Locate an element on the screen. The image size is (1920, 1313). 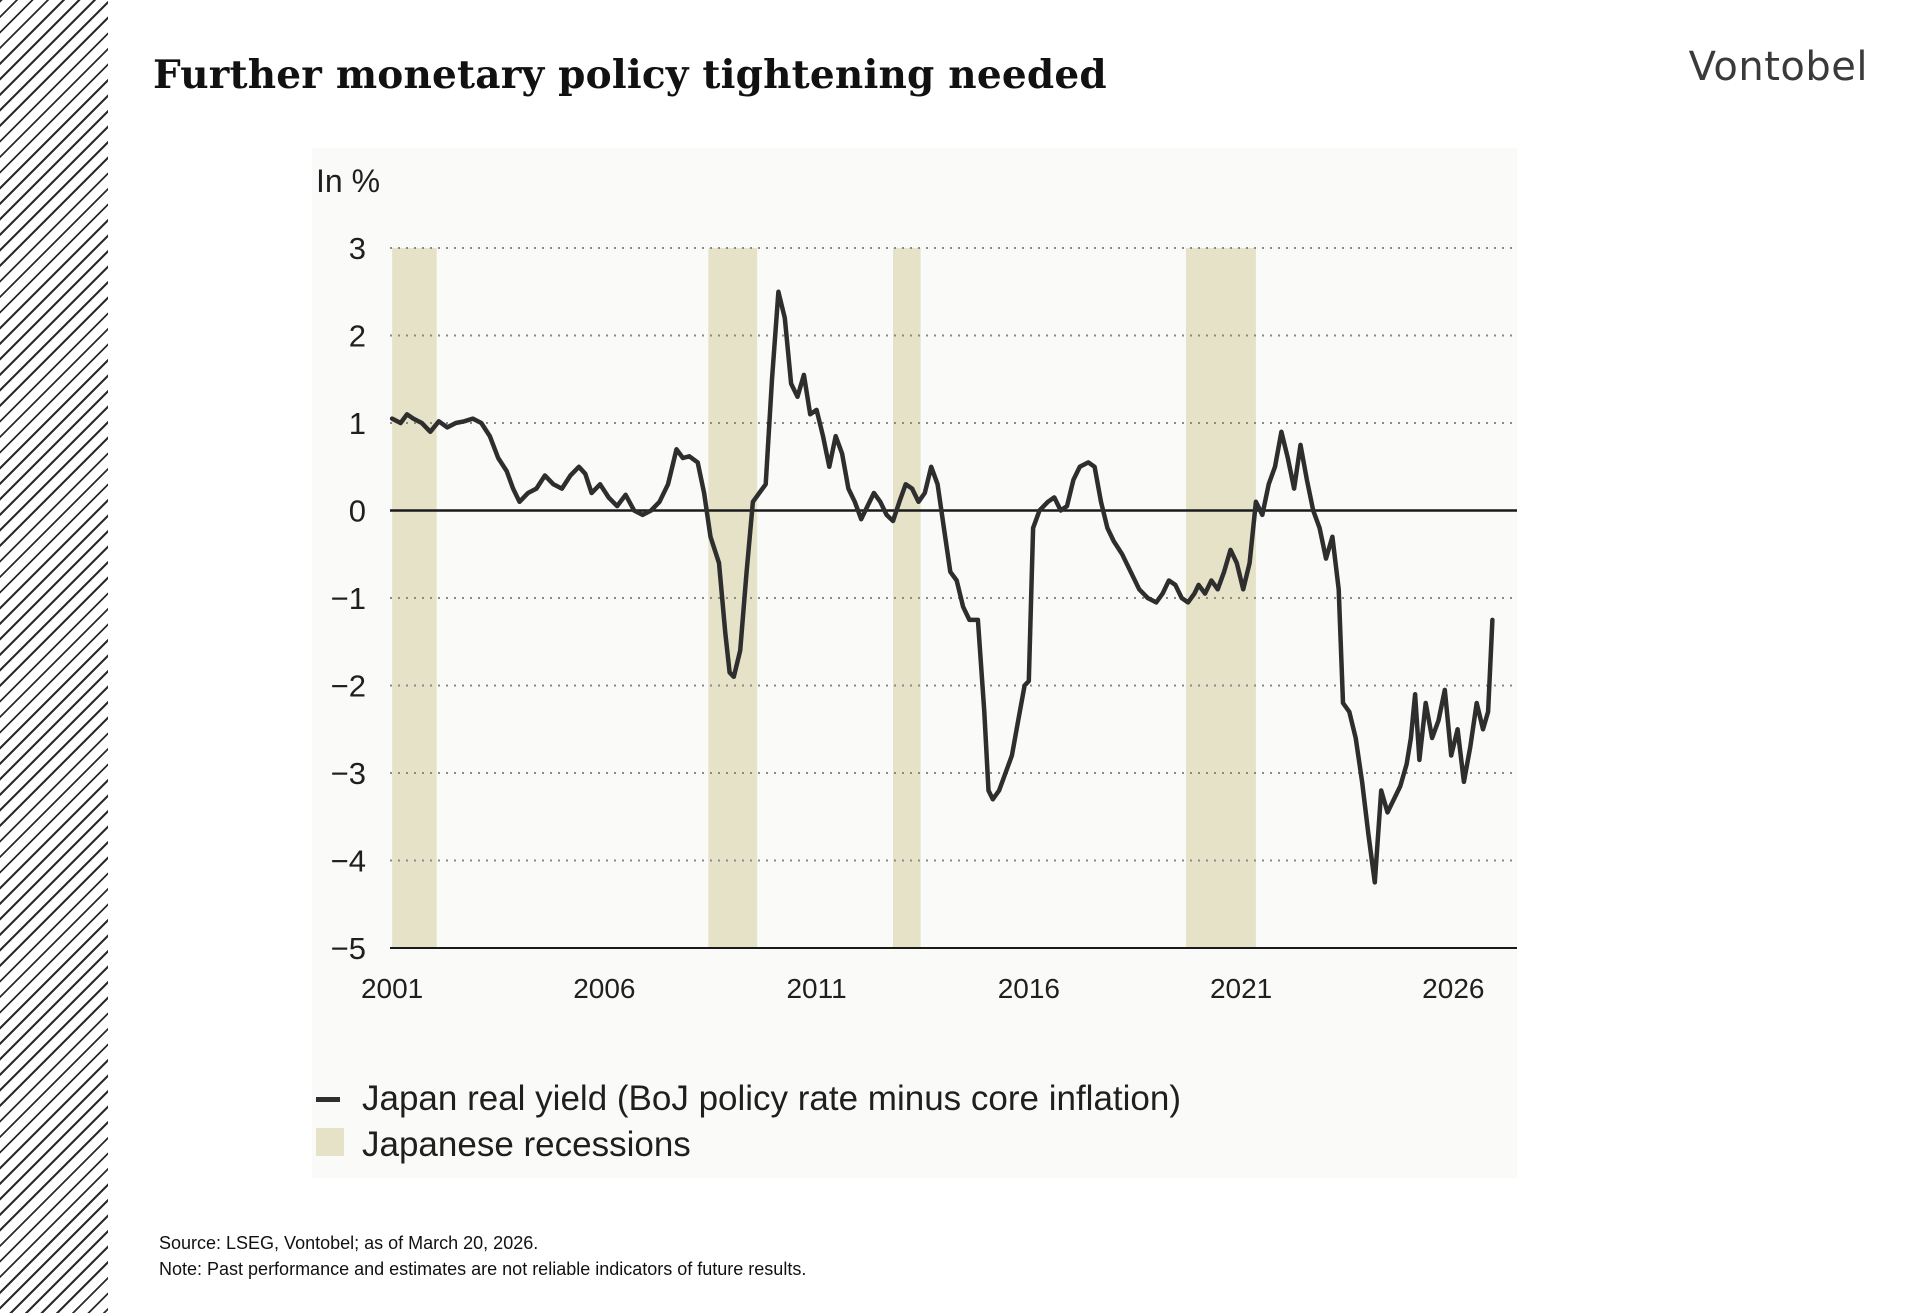
x-tick-label: 2011 is located at coordinates (816, 988).